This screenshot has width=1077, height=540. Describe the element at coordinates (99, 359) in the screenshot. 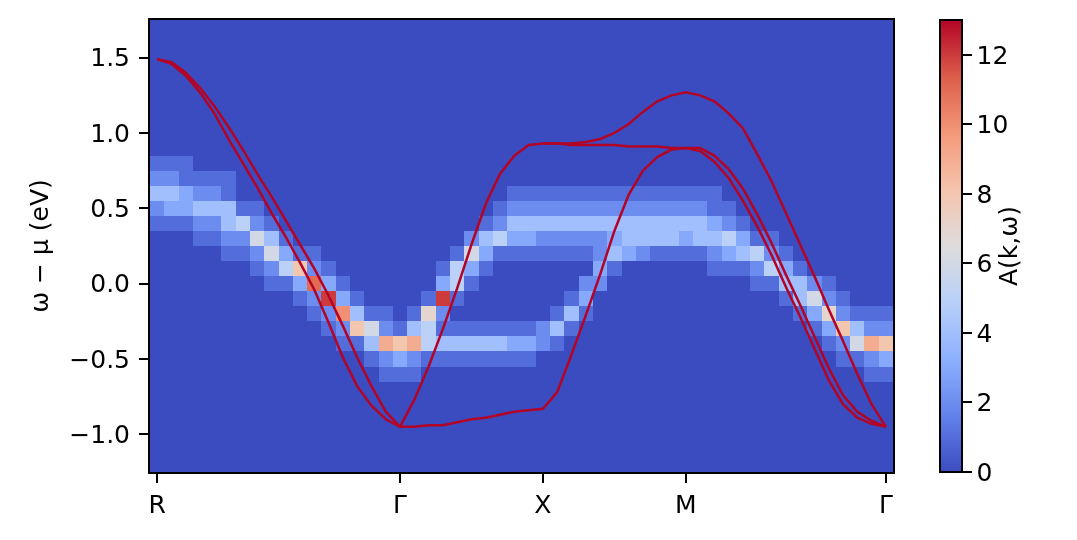

I see `y-tick-label: −0.5` at that location.